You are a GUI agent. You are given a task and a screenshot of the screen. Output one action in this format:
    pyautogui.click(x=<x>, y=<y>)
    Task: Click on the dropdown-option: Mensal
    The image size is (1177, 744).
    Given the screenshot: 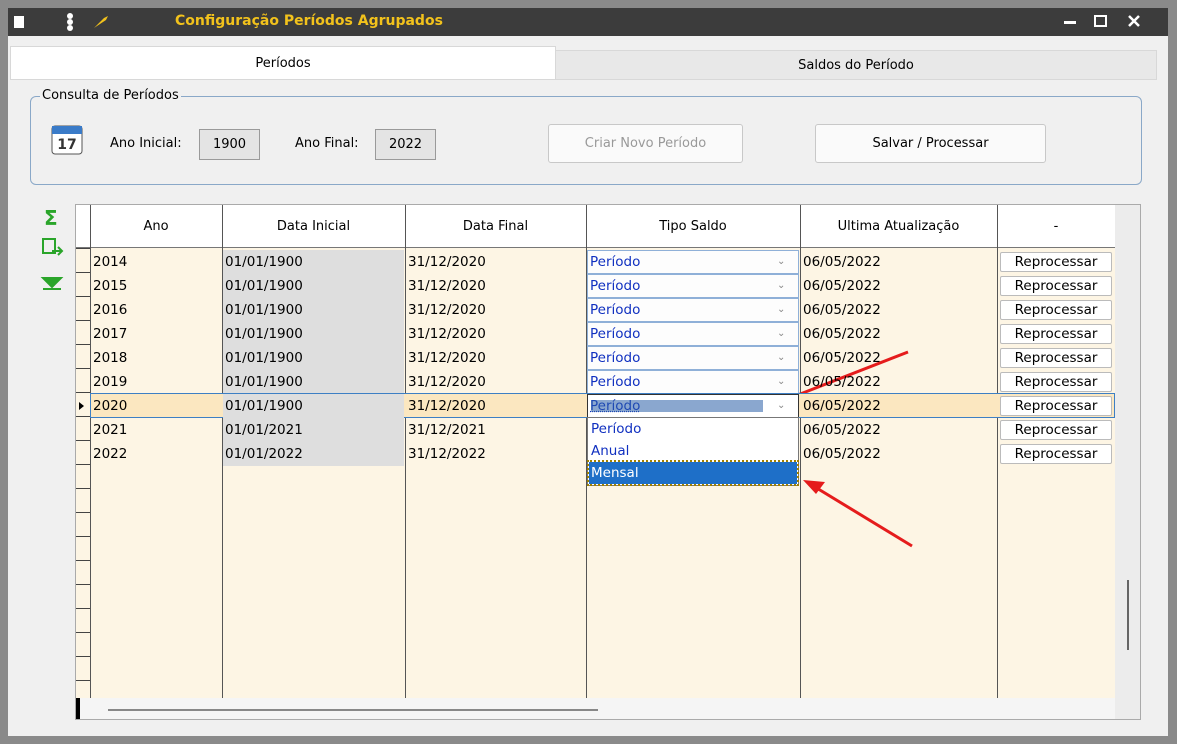 What is the action you would take?
    pyautogui.click(x=693, y=473)
    